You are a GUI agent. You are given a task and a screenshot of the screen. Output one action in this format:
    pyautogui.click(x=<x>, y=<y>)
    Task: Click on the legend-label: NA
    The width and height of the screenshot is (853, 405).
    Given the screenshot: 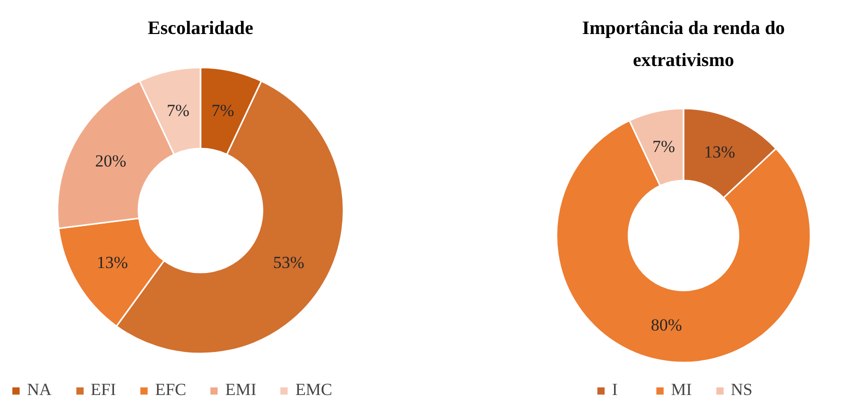 What is the action you would take?
    pyautogui.click(x=39, y=390)
    